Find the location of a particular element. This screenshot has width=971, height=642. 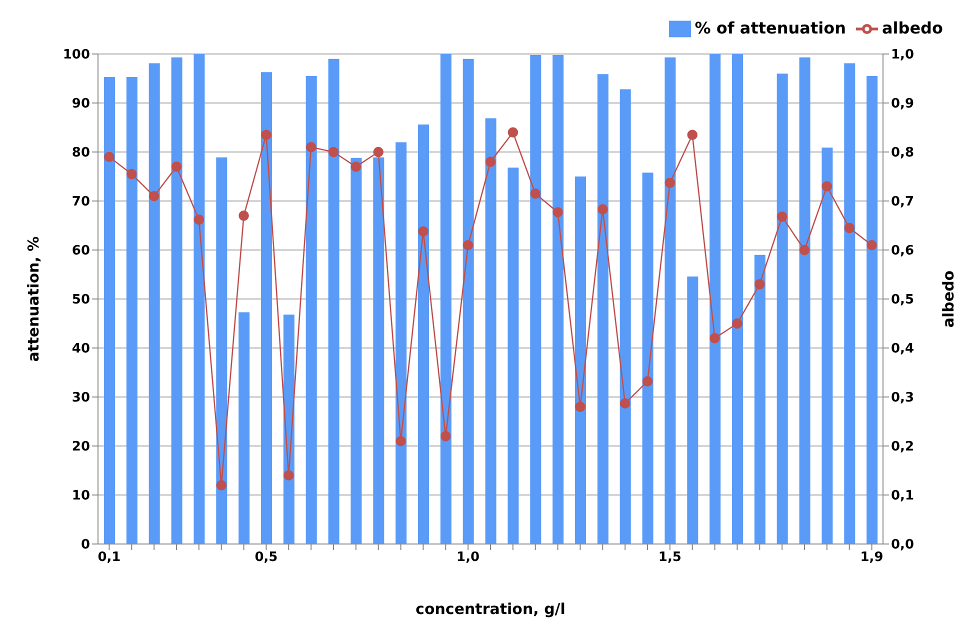

y2-tick-label: 0,9 is located at coordinates (902, 104).